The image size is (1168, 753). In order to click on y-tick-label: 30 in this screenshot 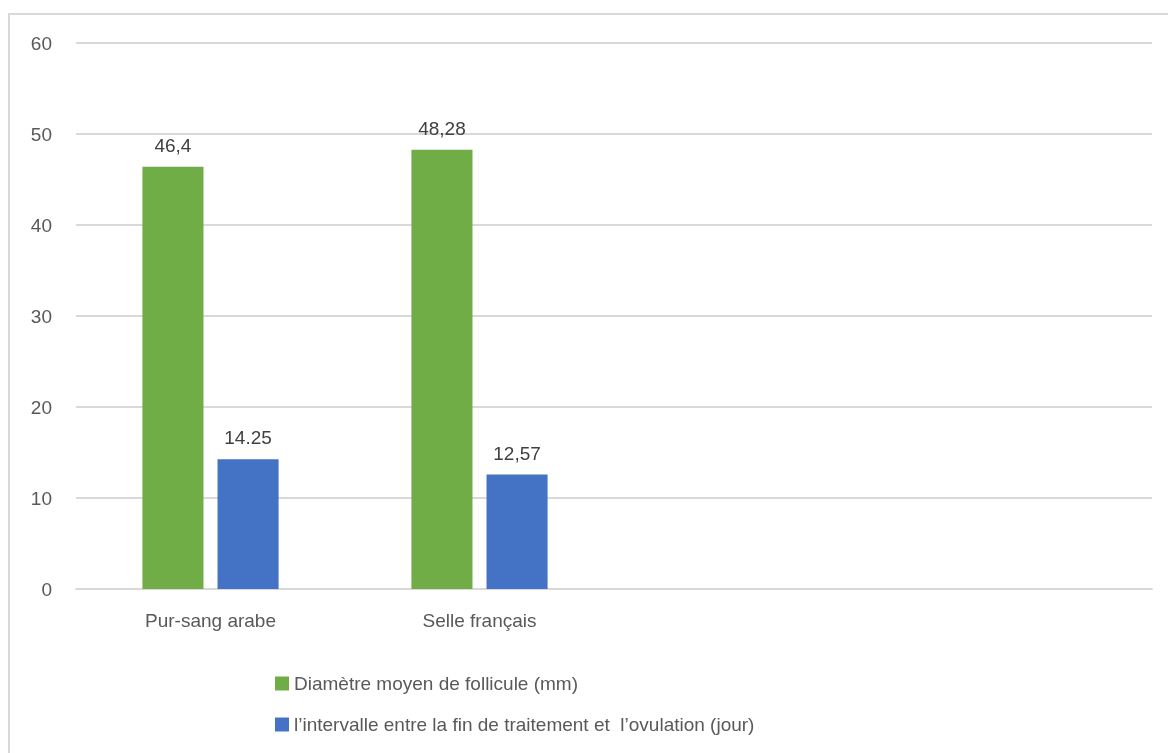, I will do `click(41, 316)`.